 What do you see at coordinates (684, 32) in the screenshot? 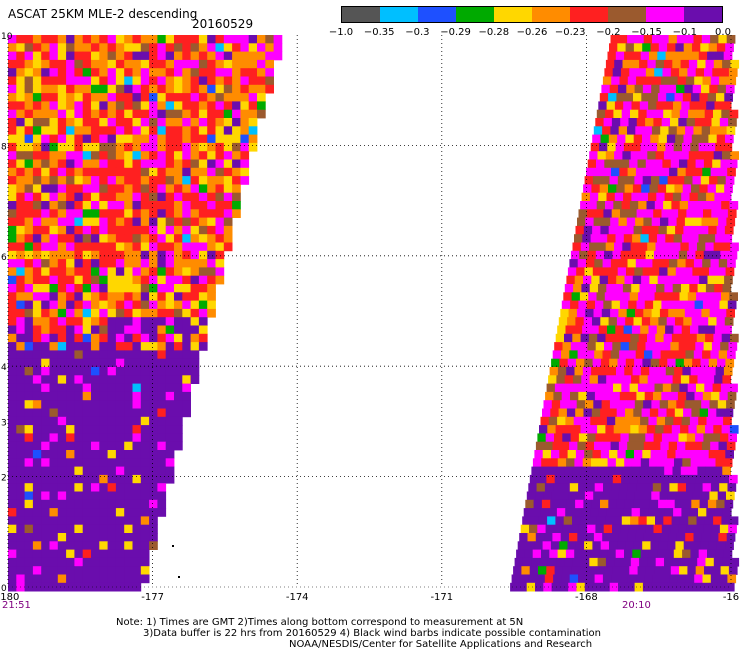
I see `legend-tick-label: −0.1` at bounding box center [684, 32].